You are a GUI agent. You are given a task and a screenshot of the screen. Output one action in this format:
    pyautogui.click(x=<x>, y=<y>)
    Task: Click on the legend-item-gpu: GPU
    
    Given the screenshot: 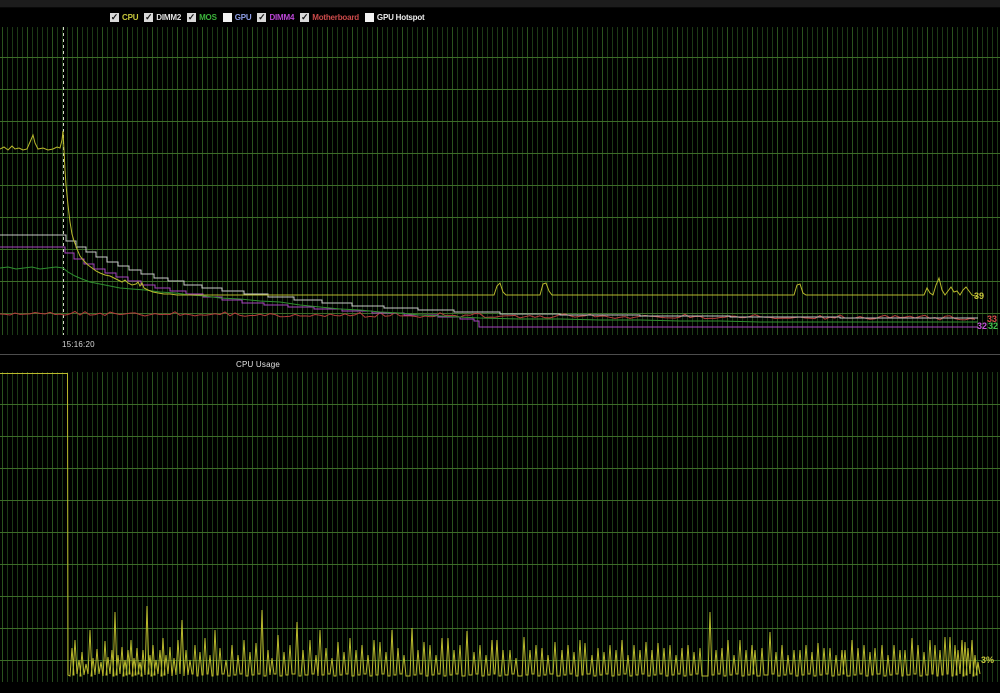 What is the action you would take?
    pyautogui.click(x=237, y=17)
    